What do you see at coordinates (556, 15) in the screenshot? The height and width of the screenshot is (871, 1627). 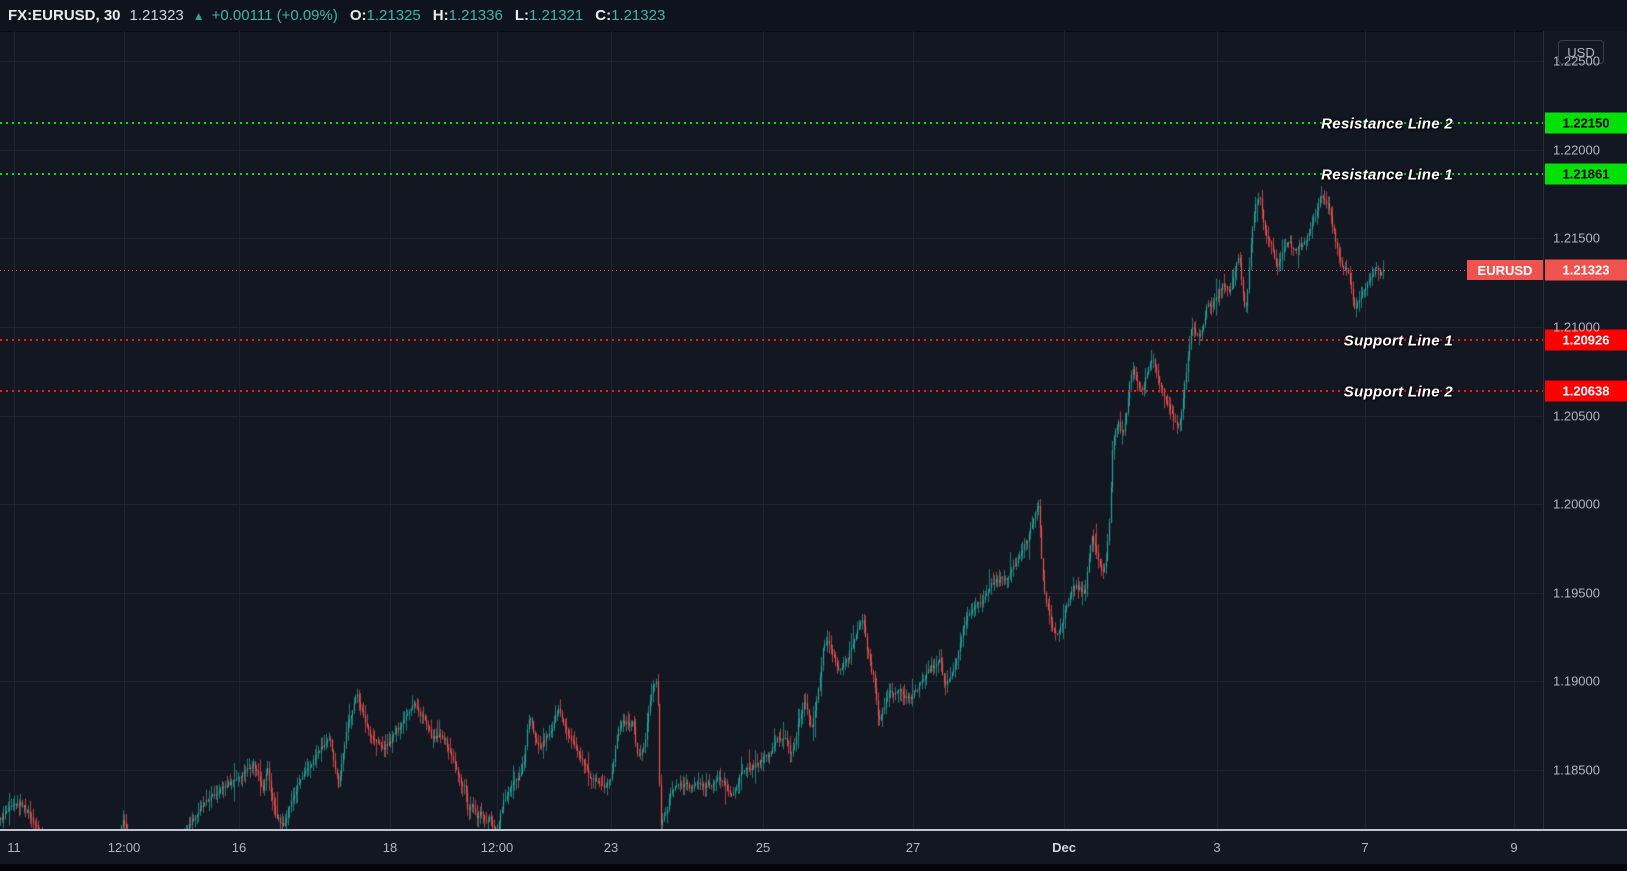 I see `low-value: 1.21321` at bounding box center [556, 15].